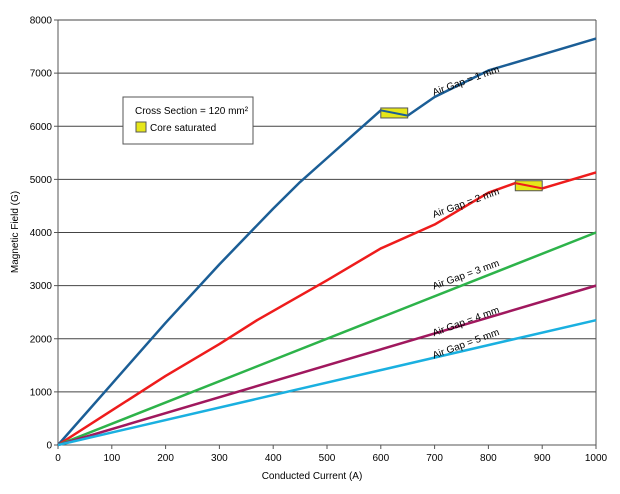  Describe the element at coordinates (327, 458) in the screenshot. I see `x-tick-label: 500` at that location.